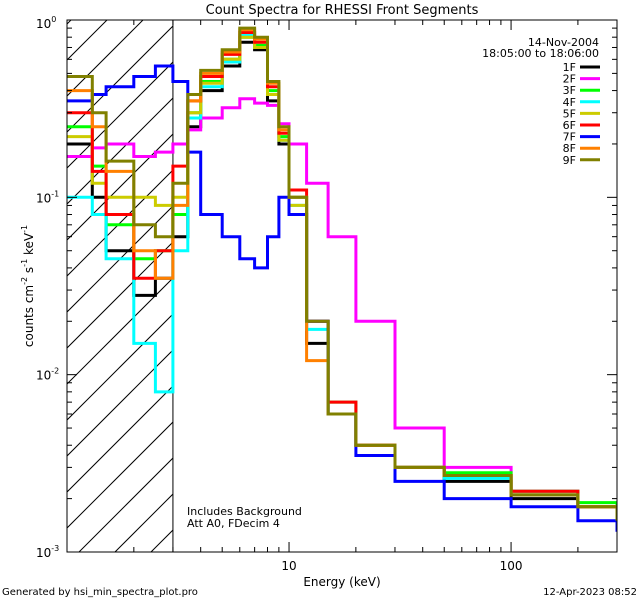 The image size is (640, 600). I want to click on generated-by: Generated by hsi_min_spectra_plot.pro, so click(100, 592).